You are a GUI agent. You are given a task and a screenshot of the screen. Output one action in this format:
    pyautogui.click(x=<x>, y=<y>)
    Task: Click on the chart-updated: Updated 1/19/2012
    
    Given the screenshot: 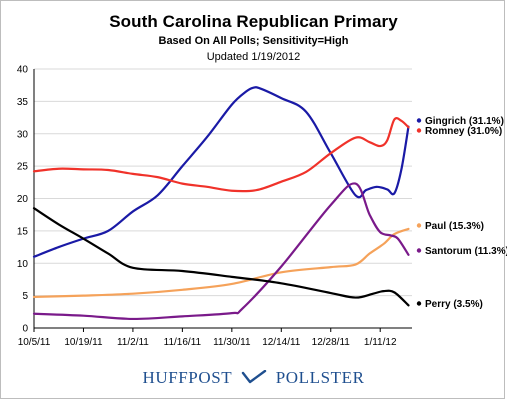 What is the action you would take?
    pyautogui.click(x=253, y=57)
    